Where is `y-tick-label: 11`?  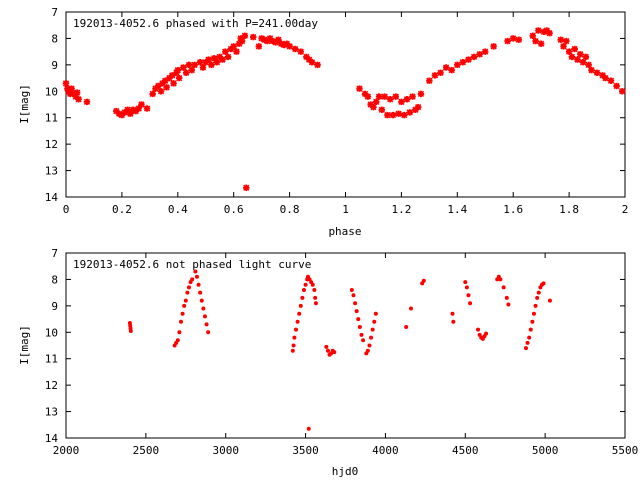 y-tick-label: 11 is located at coordinates (51, 118).